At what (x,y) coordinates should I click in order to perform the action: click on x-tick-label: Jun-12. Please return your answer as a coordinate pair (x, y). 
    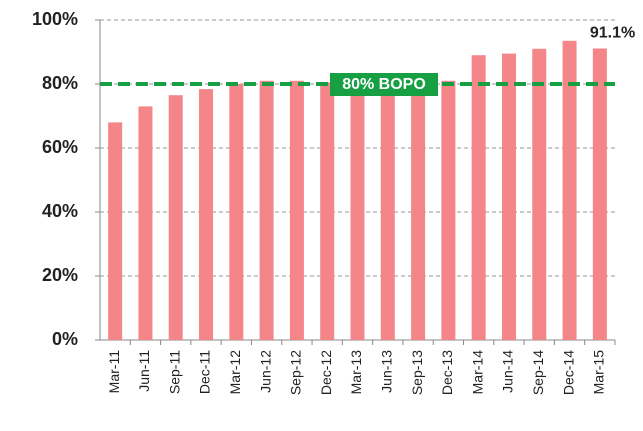
    Looking at the image, I should click on (265, 371).